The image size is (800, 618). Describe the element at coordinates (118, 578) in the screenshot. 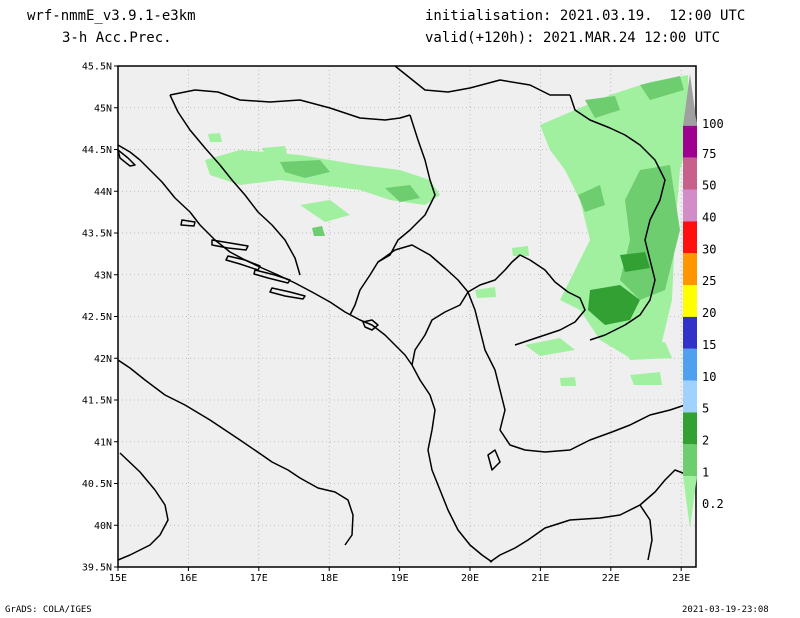

I see `lon-tick-label: 15E` at that location.